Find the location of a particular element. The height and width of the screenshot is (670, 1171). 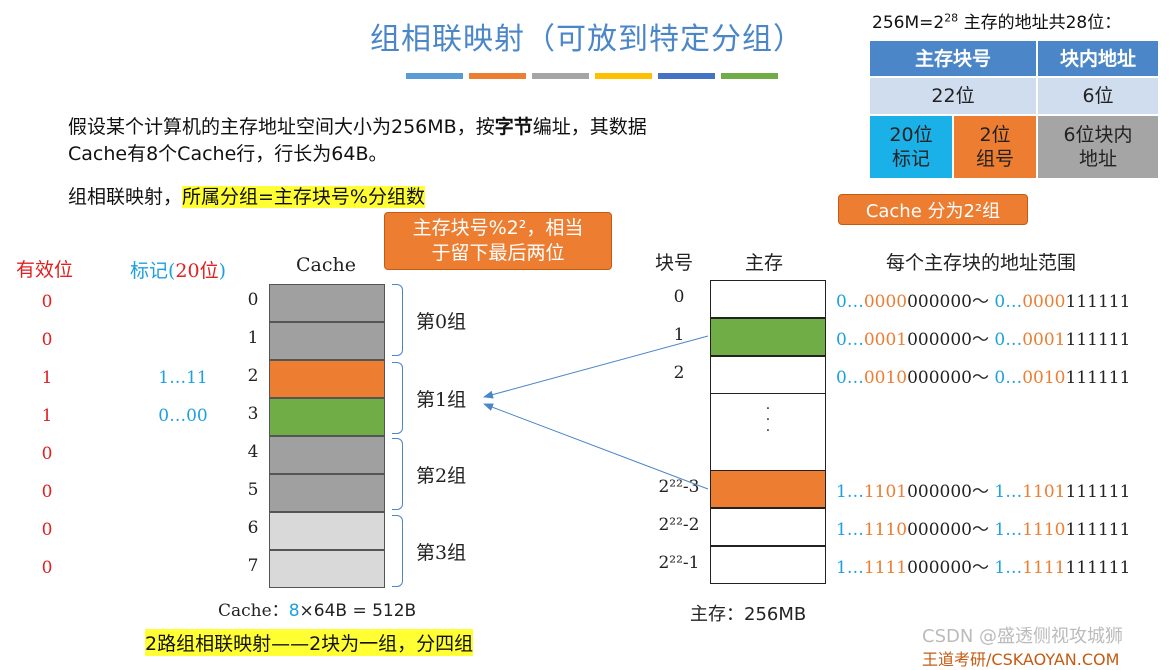

range-part: 0010 is located at coordinates (885, 378).